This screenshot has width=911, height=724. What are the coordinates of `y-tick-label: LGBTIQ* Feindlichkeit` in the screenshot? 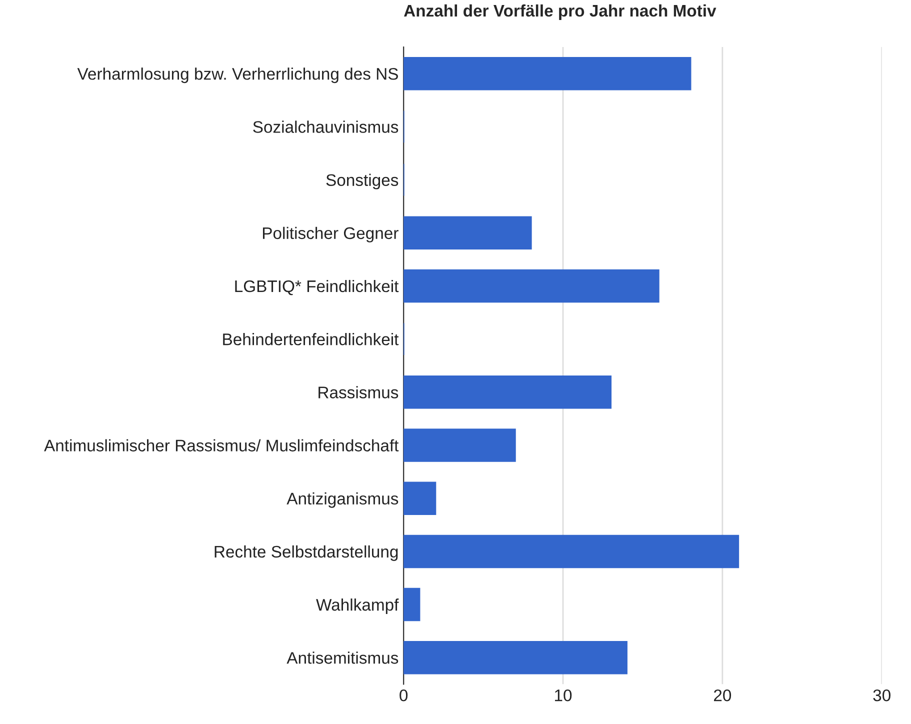 It's located at (317, 288).